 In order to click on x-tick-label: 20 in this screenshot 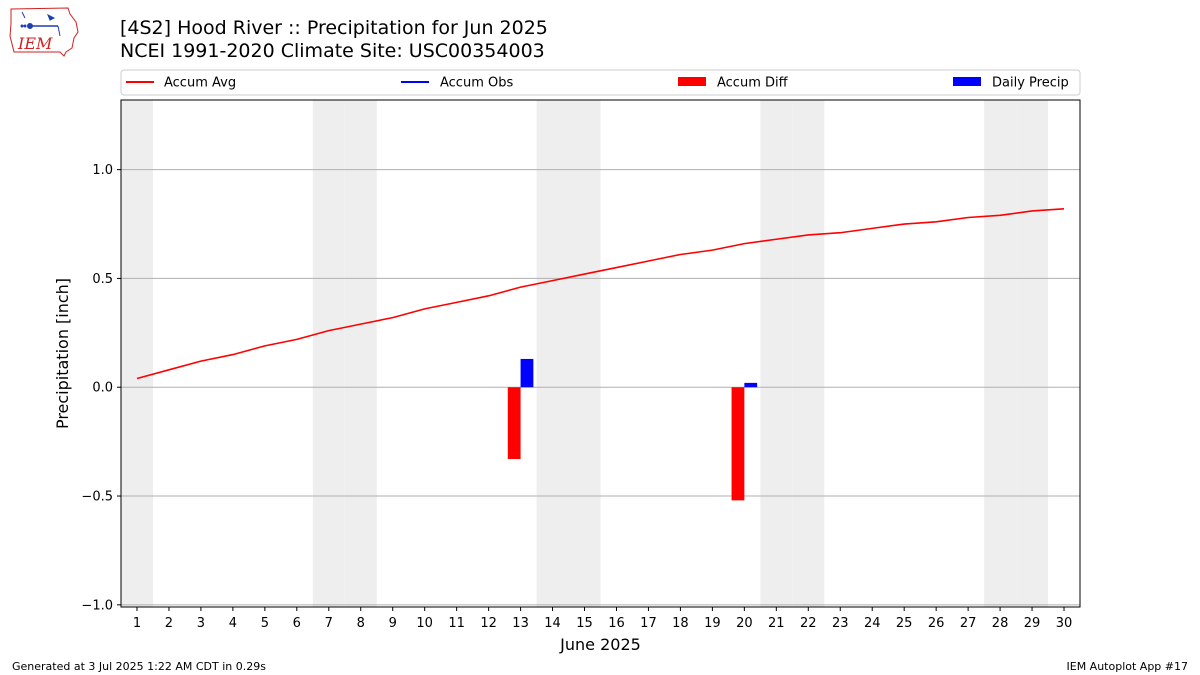, I will do `click(744, 623)`.